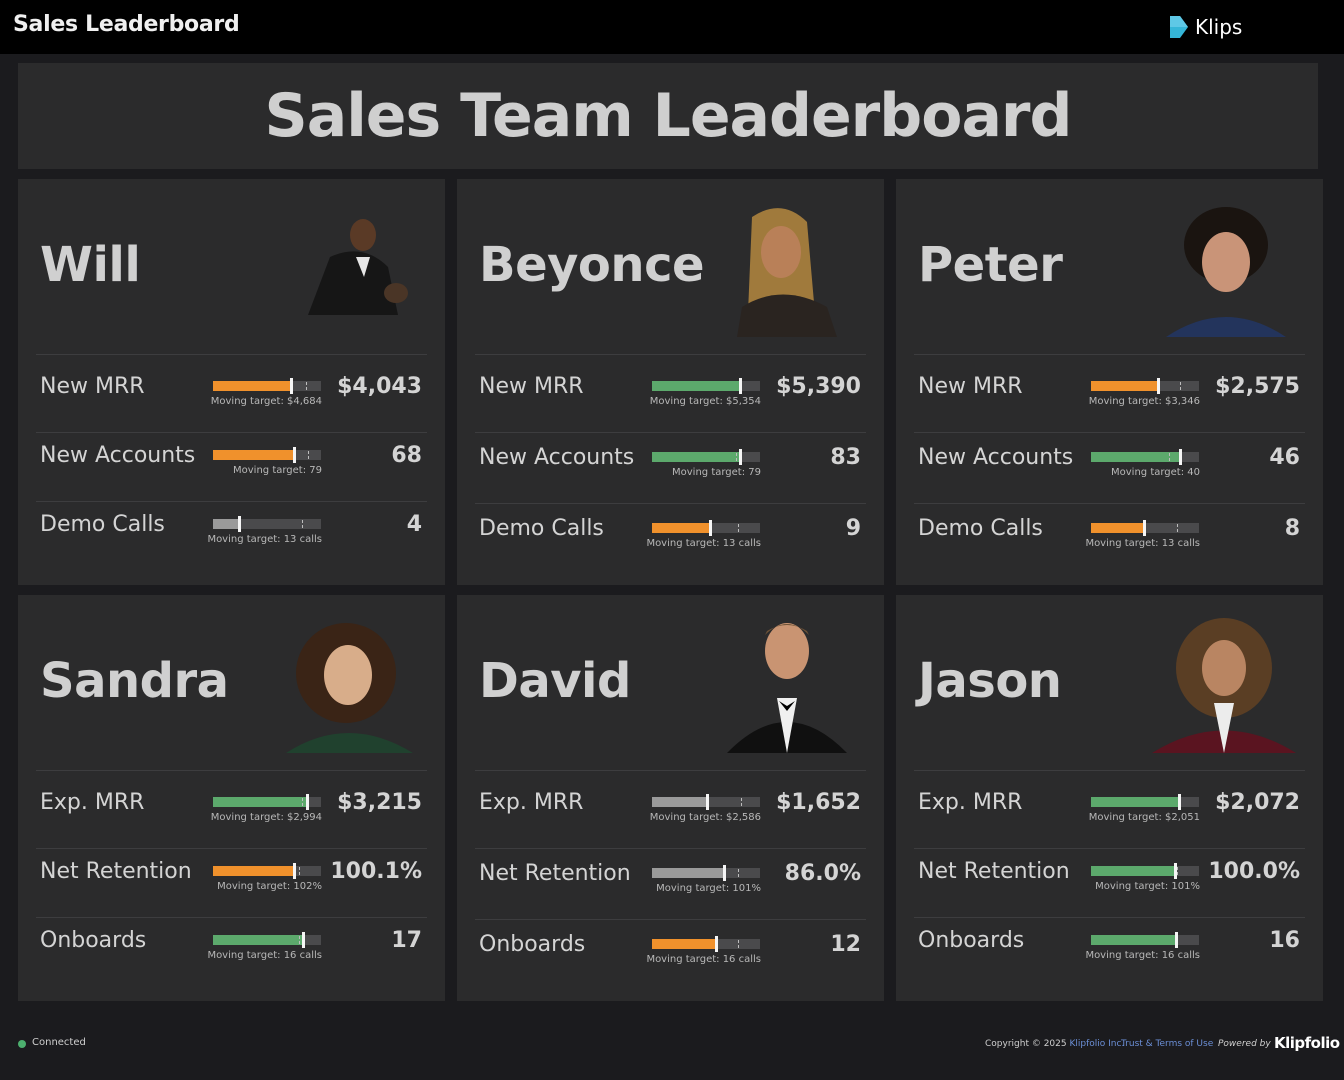  Describe the element at coordinates (531, 386) in the screenshot. I see `metric-label: New MRR` at that location.